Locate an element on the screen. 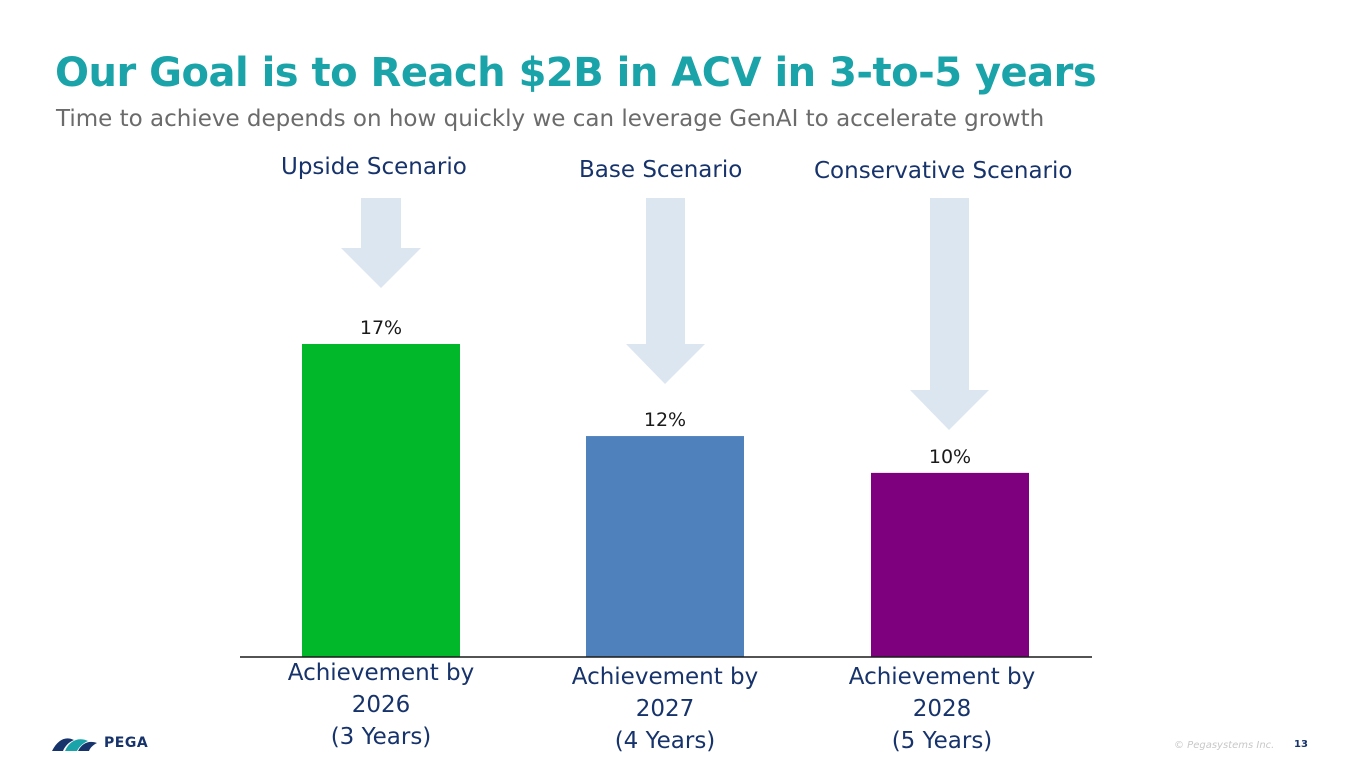  category-label-2028: Achievement by 2028 (5 Years) is located at coordinates (942, 709).